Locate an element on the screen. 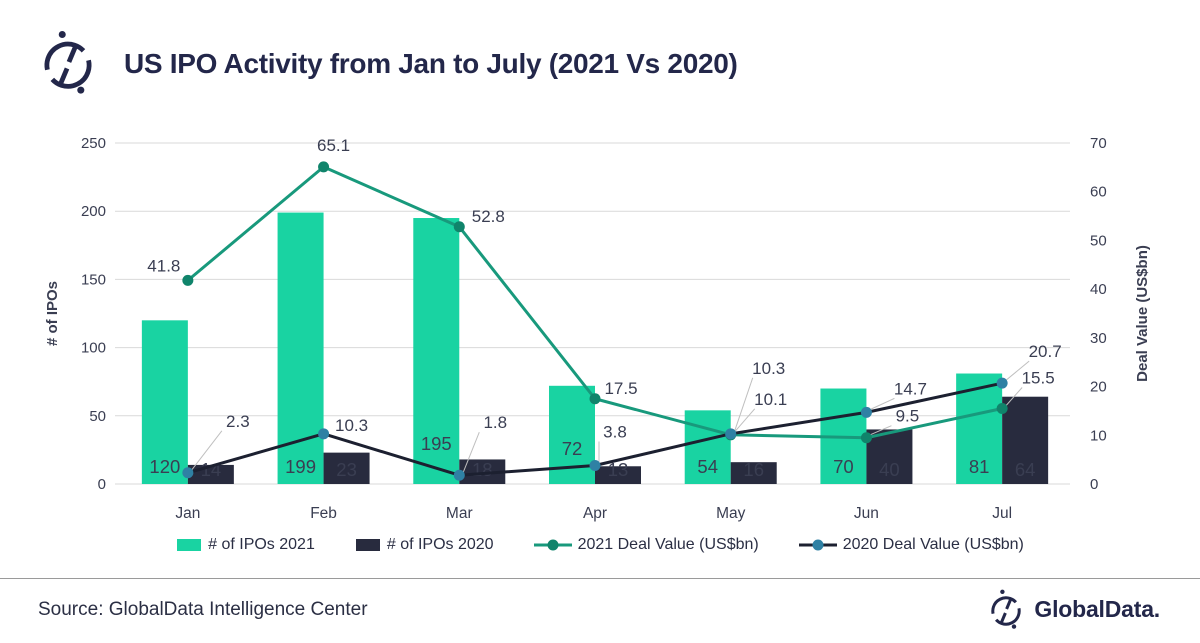 This screenshot has width=1200, height=643. bar--of-ipos-2020-jul is located at coordinates (1025, 440).